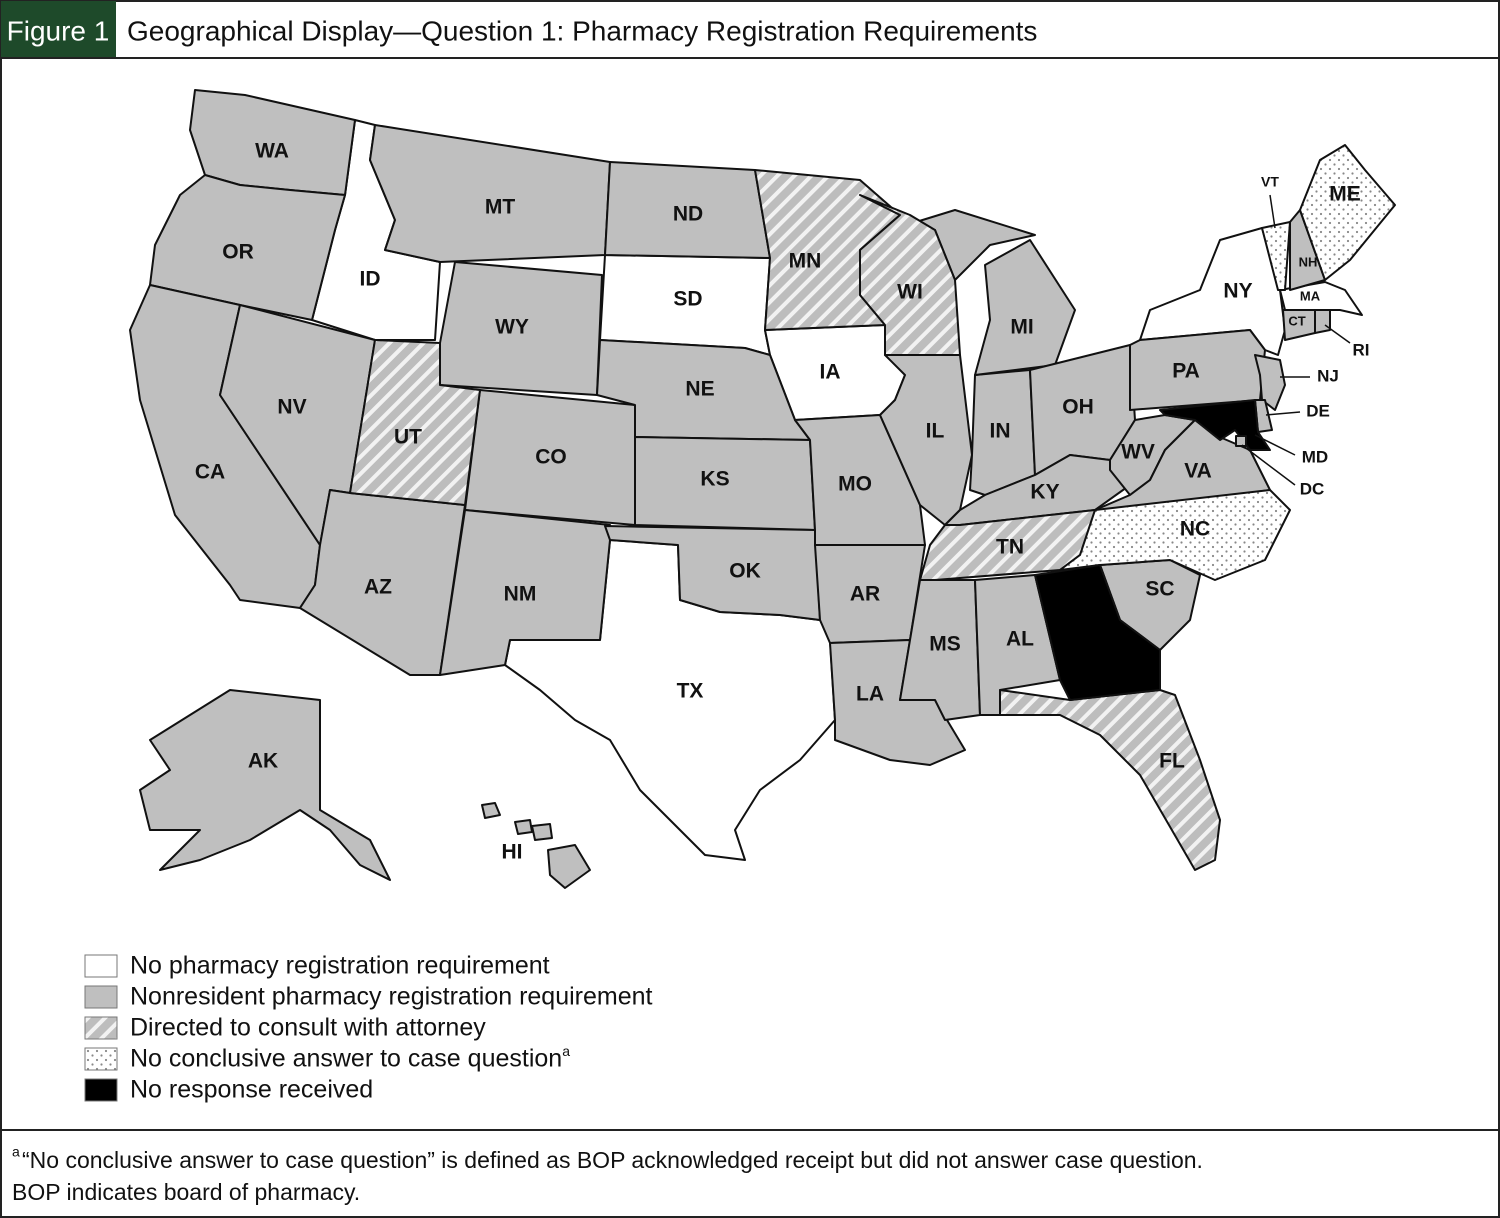 This screenshot has width=1500, height=1218. What do you see at coordinates (291, 407) in the screenshot?
I see `state-label: NV` at bounding box center [291, 407].